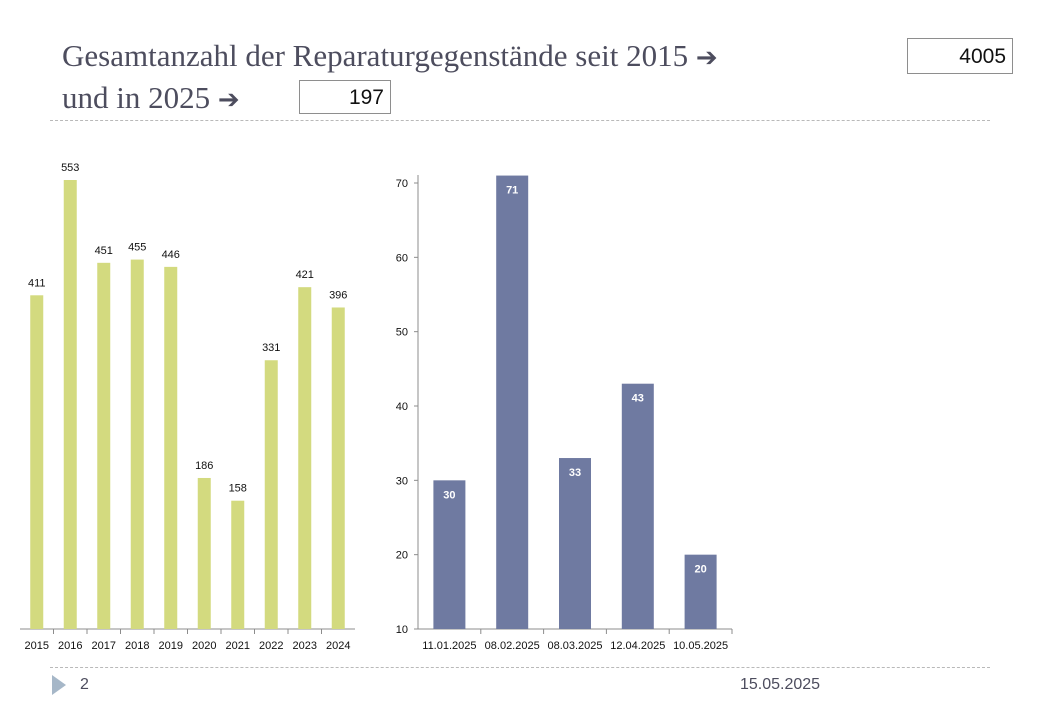  Describe the element at coordinates (305, 458) in the screenshot. I see `bar-2023` at that location.